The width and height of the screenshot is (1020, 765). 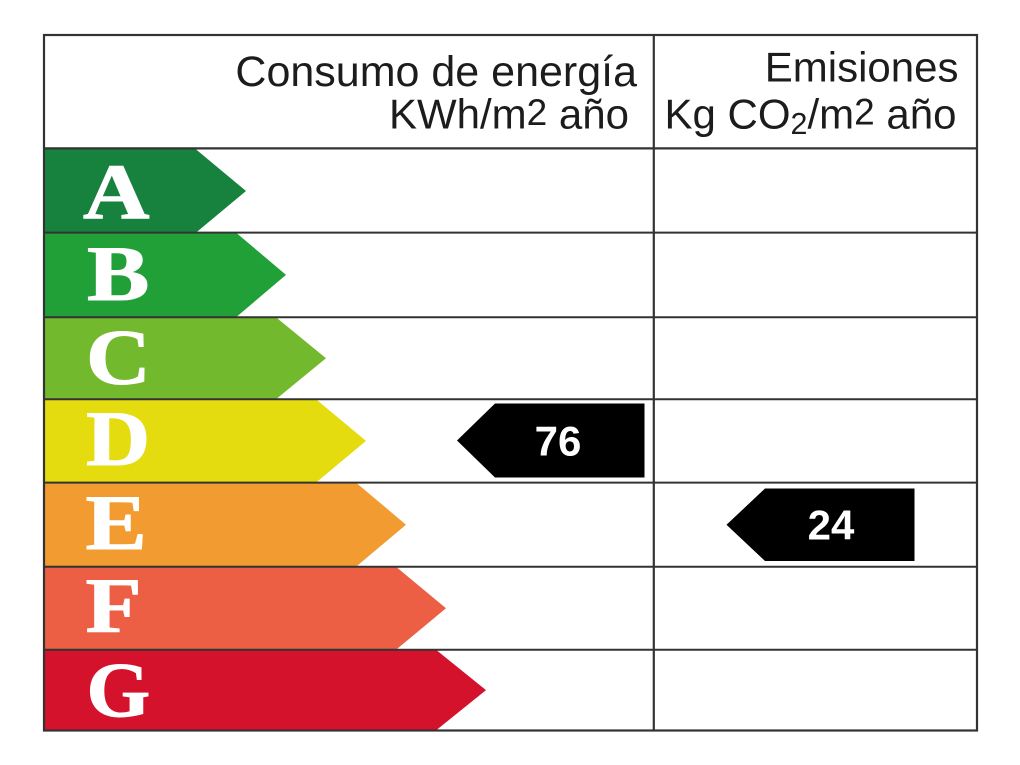 I want to click on svg-text: D, so click(x=118, y=439).